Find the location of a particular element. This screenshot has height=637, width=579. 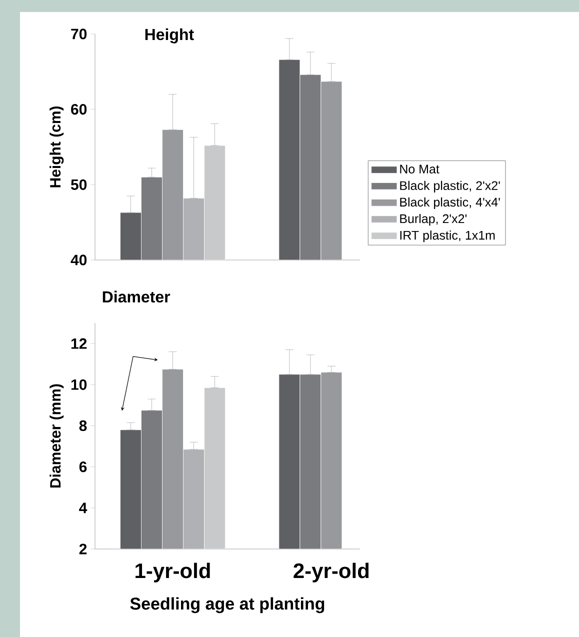

x-tick-label: 1-yr-old is located at coordinates (173, 572).